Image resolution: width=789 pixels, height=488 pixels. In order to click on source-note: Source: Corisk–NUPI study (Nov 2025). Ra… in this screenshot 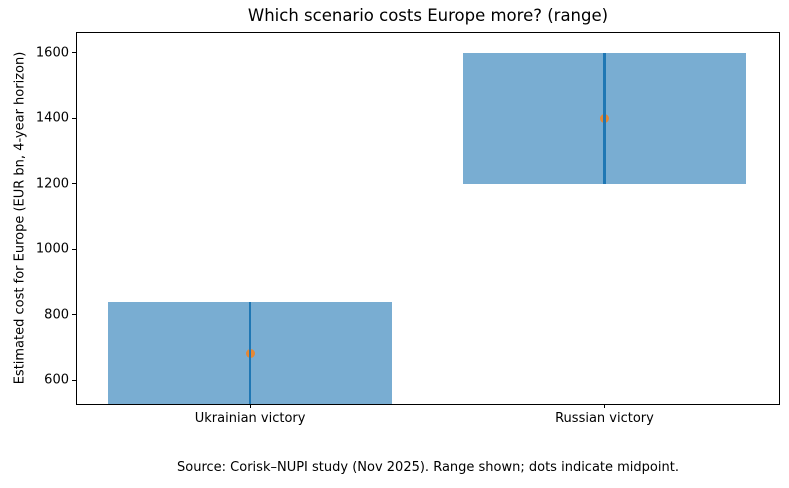, I will do `click(428, 467)`.